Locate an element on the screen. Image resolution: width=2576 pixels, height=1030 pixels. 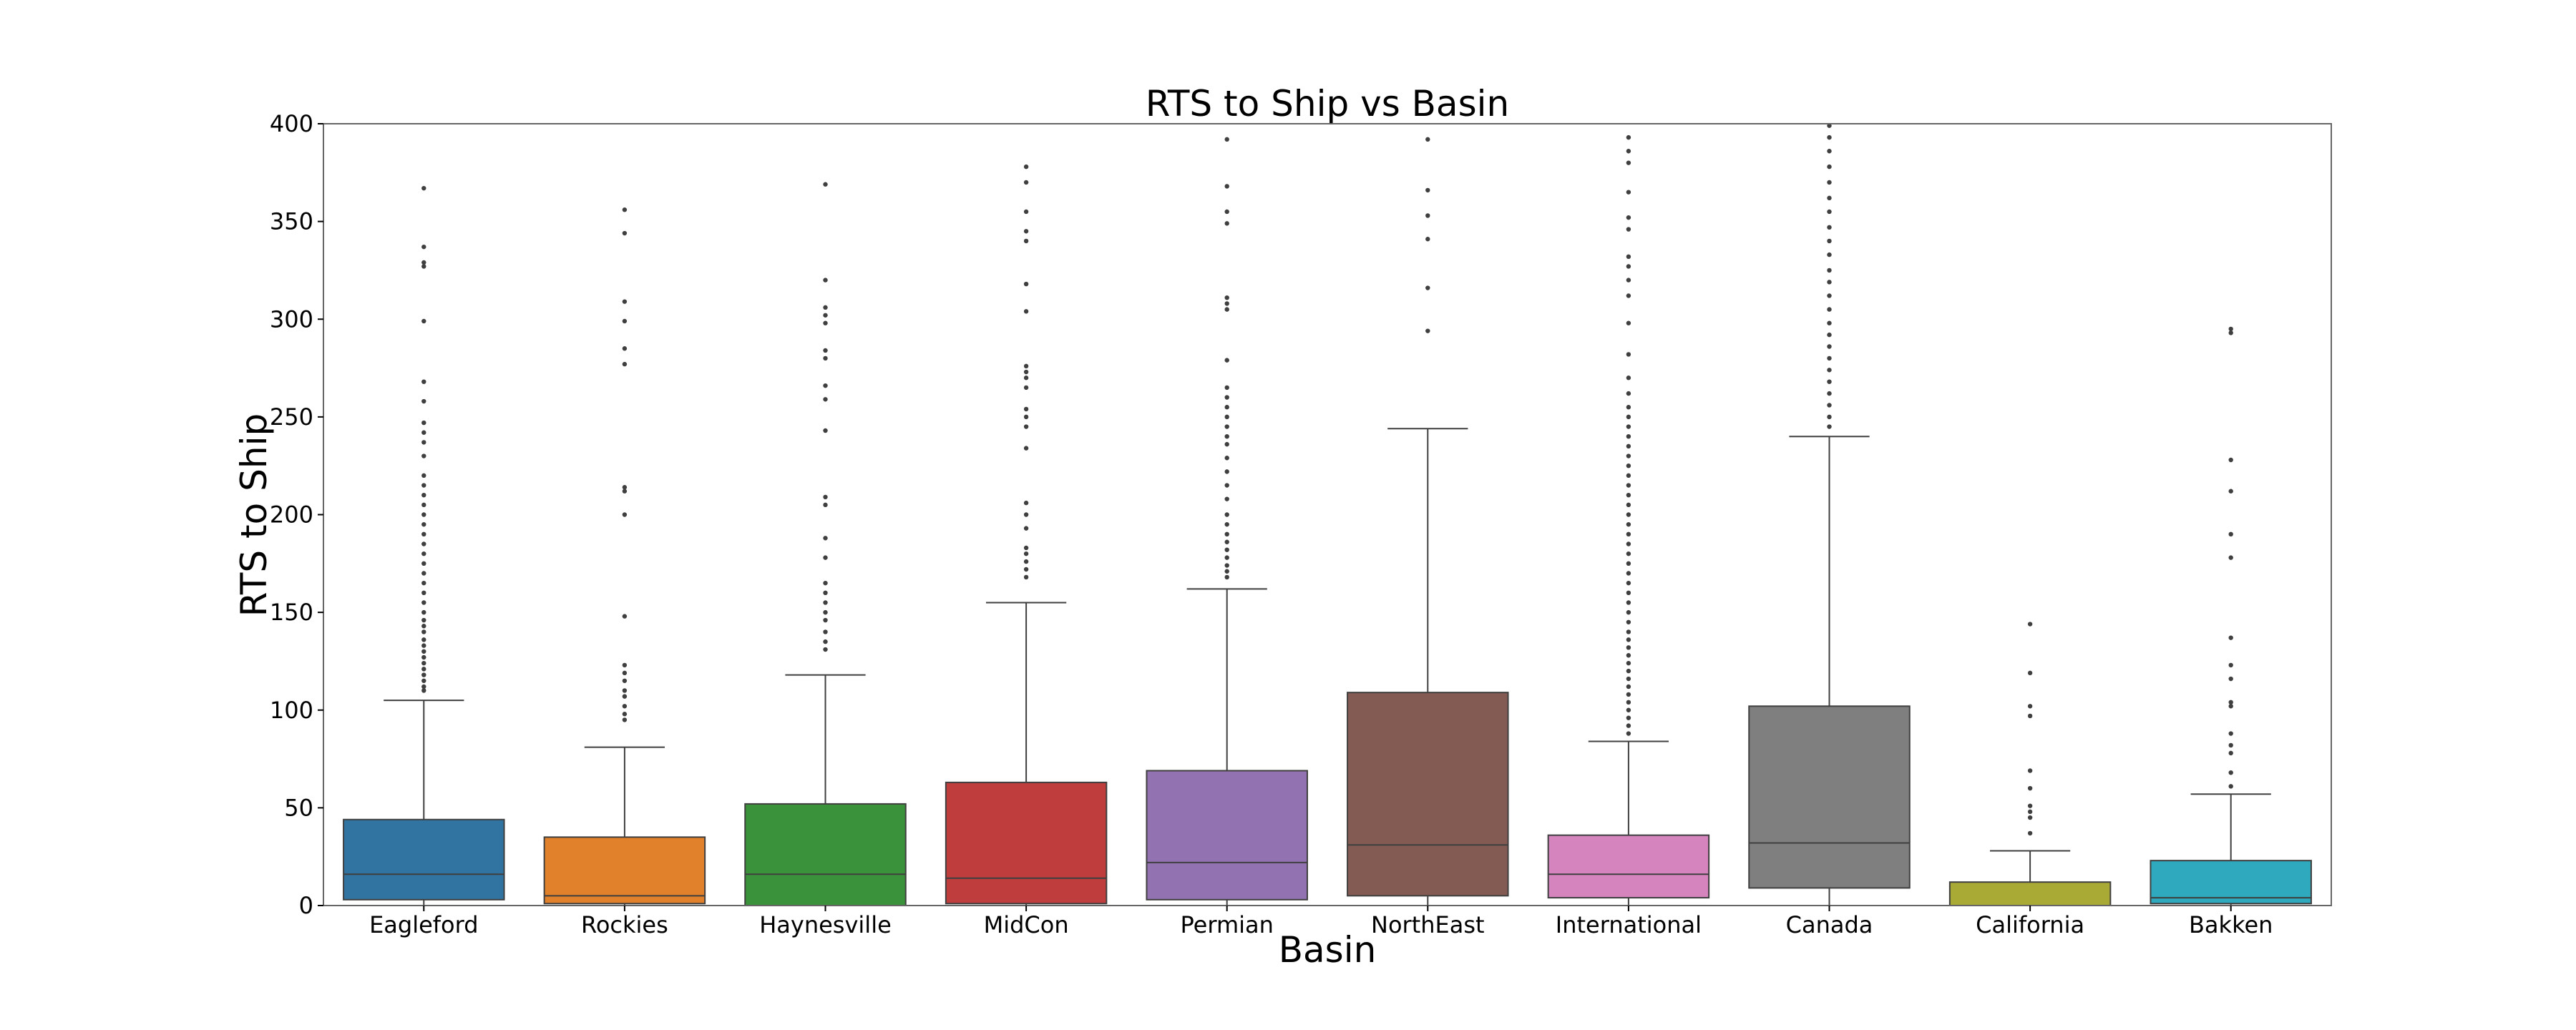
y-tick-label: 100 is located at coordinates (291, 710).